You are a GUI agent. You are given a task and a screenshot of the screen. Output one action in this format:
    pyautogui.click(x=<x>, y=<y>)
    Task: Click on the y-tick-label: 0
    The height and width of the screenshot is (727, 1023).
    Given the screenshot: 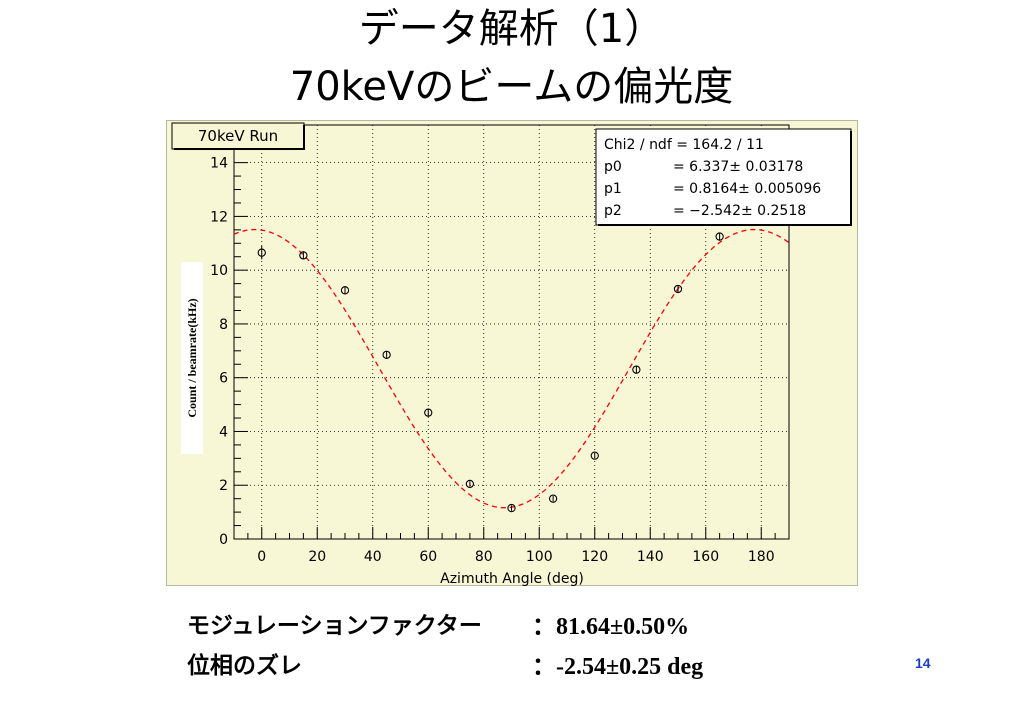 What is the action you would take?
    pyautogui.click(x=223, y=540)
    